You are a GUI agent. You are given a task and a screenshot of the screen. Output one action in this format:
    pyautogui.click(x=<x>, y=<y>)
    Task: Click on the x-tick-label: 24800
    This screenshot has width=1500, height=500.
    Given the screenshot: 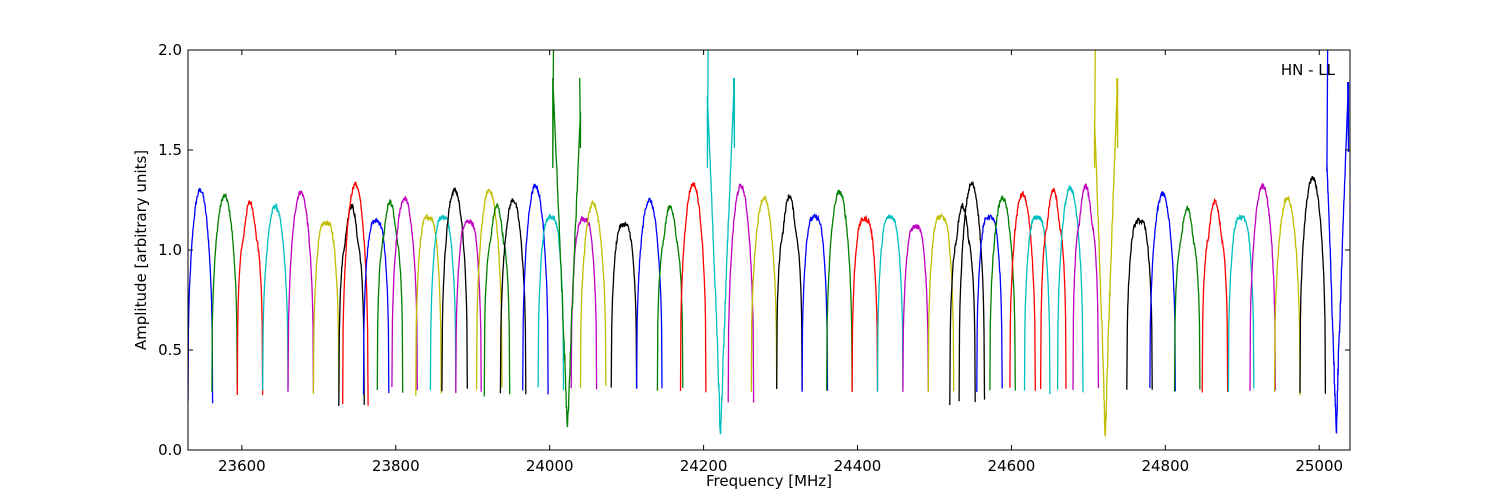 What is the action you would take?
    pyautogui.click(x=1165, y=466)
    